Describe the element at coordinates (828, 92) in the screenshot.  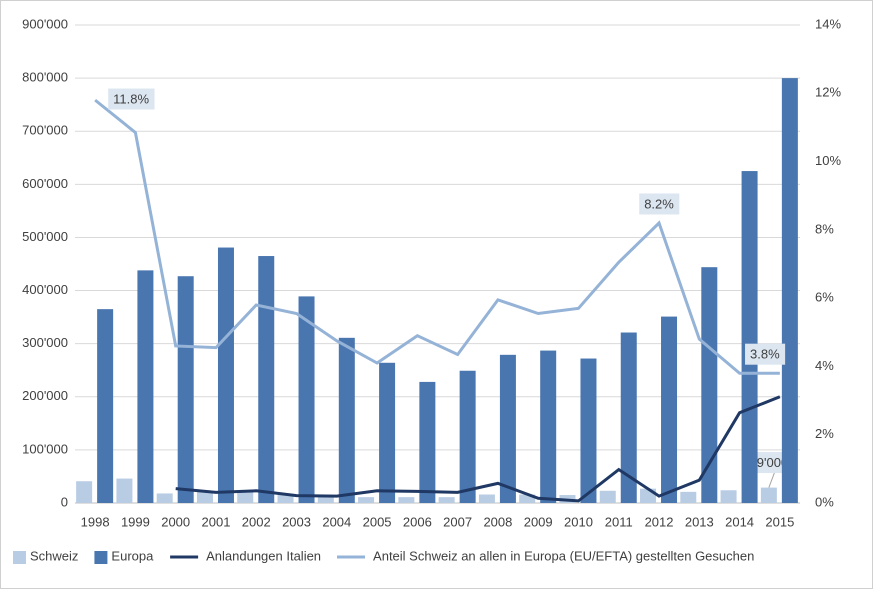
I see `y2-tick-label: 12%` at that location.